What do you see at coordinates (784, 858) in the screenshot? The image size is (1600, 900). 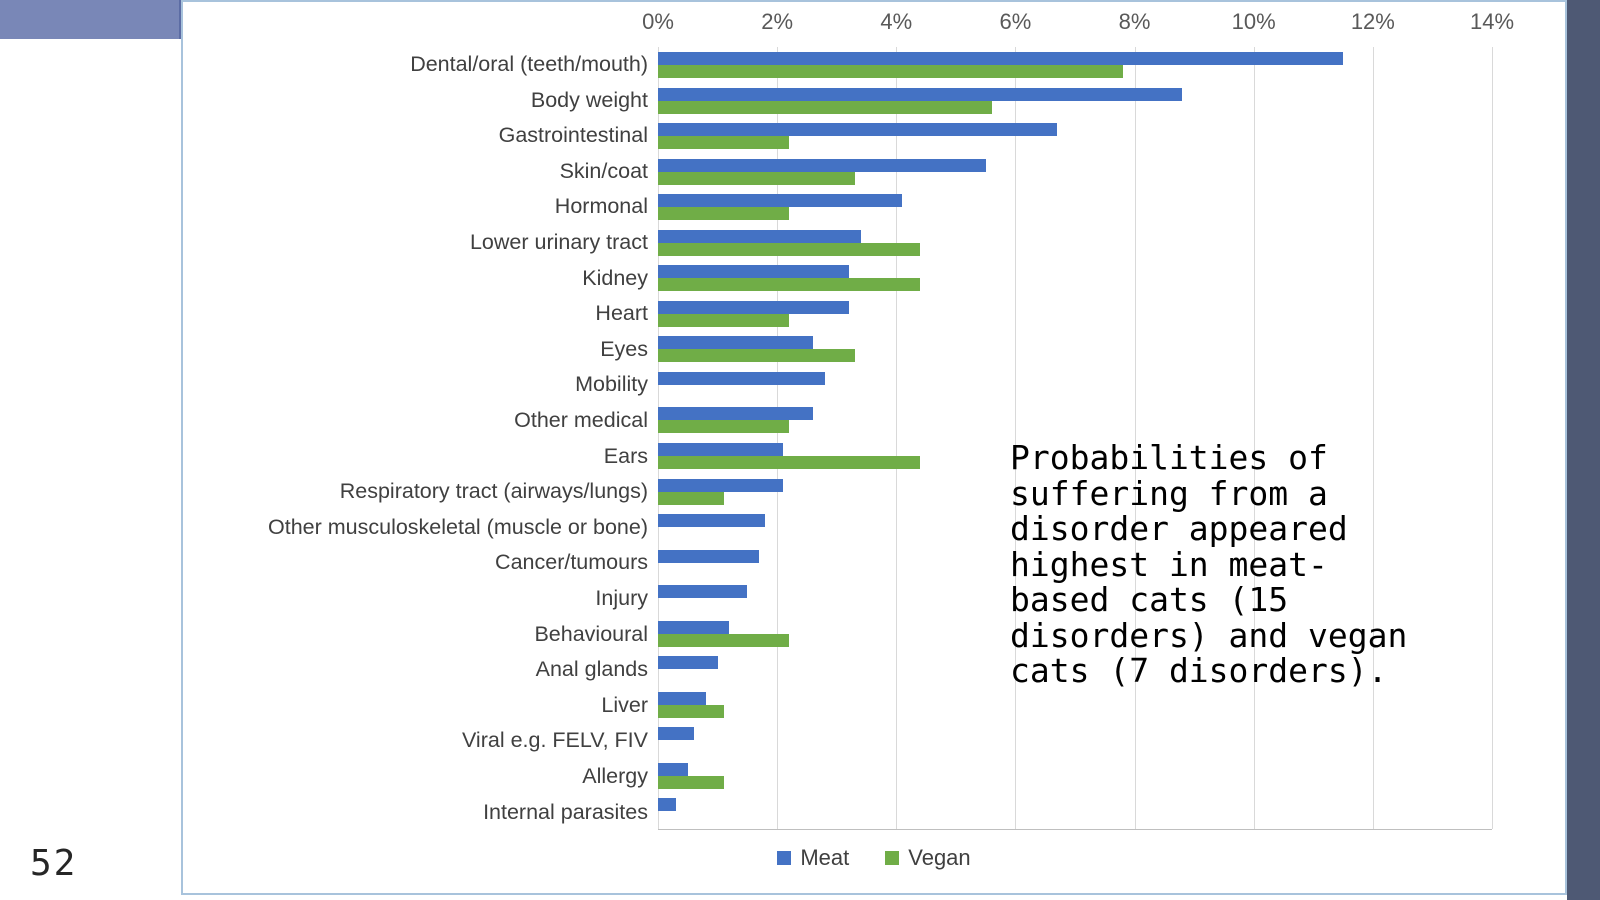 I see `meat-swatch-icon` at bounding box center [784, 858].